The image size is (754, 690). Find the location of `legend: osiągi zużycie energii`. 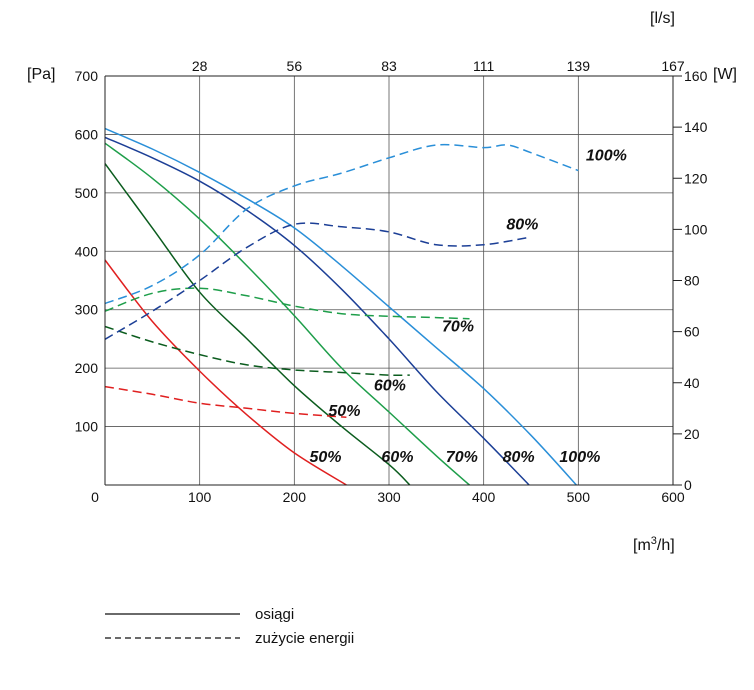

legend: osiągi zużycie energii is located at coordinates (229, 626).